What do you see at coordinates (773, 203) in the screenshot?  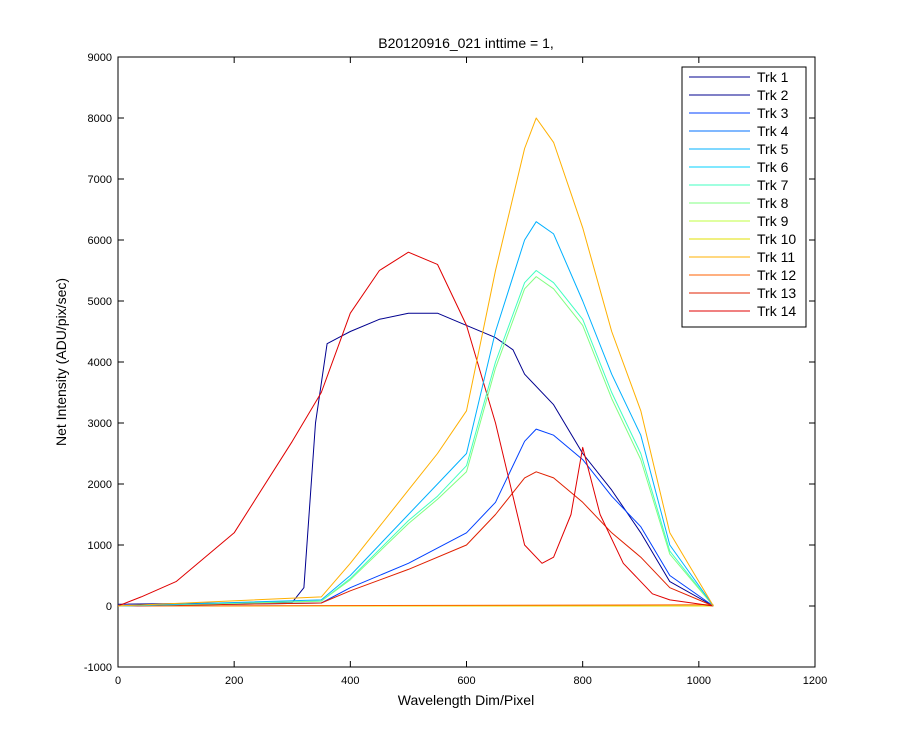 I see `legend-entry: Trk 8` at bounding box center [773, 203].